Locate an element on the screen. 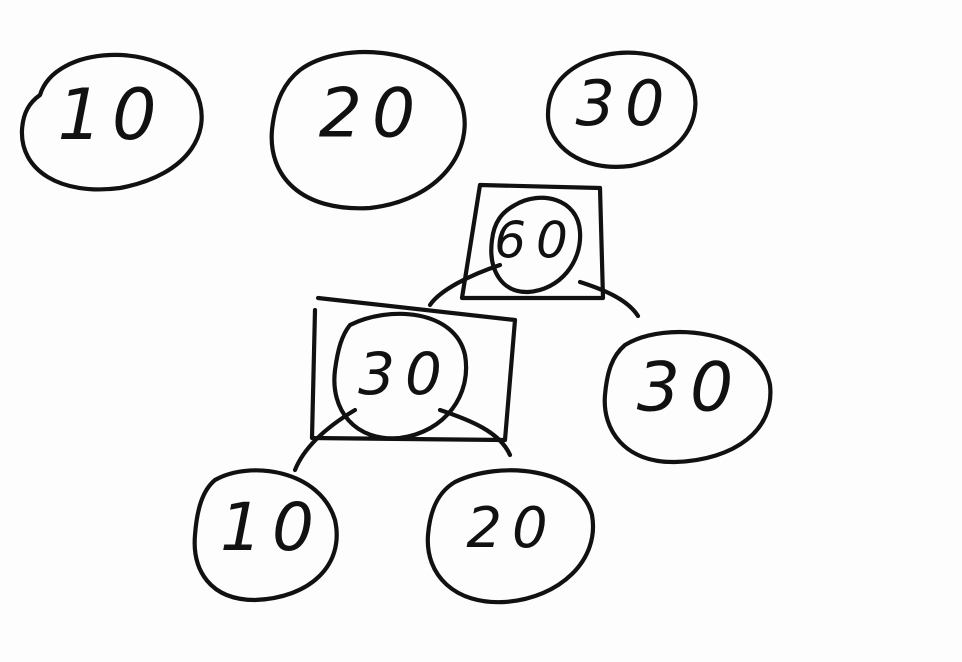 This screenshot has height=662, width=962. edge-root-left is located at coordinates (465, 285).